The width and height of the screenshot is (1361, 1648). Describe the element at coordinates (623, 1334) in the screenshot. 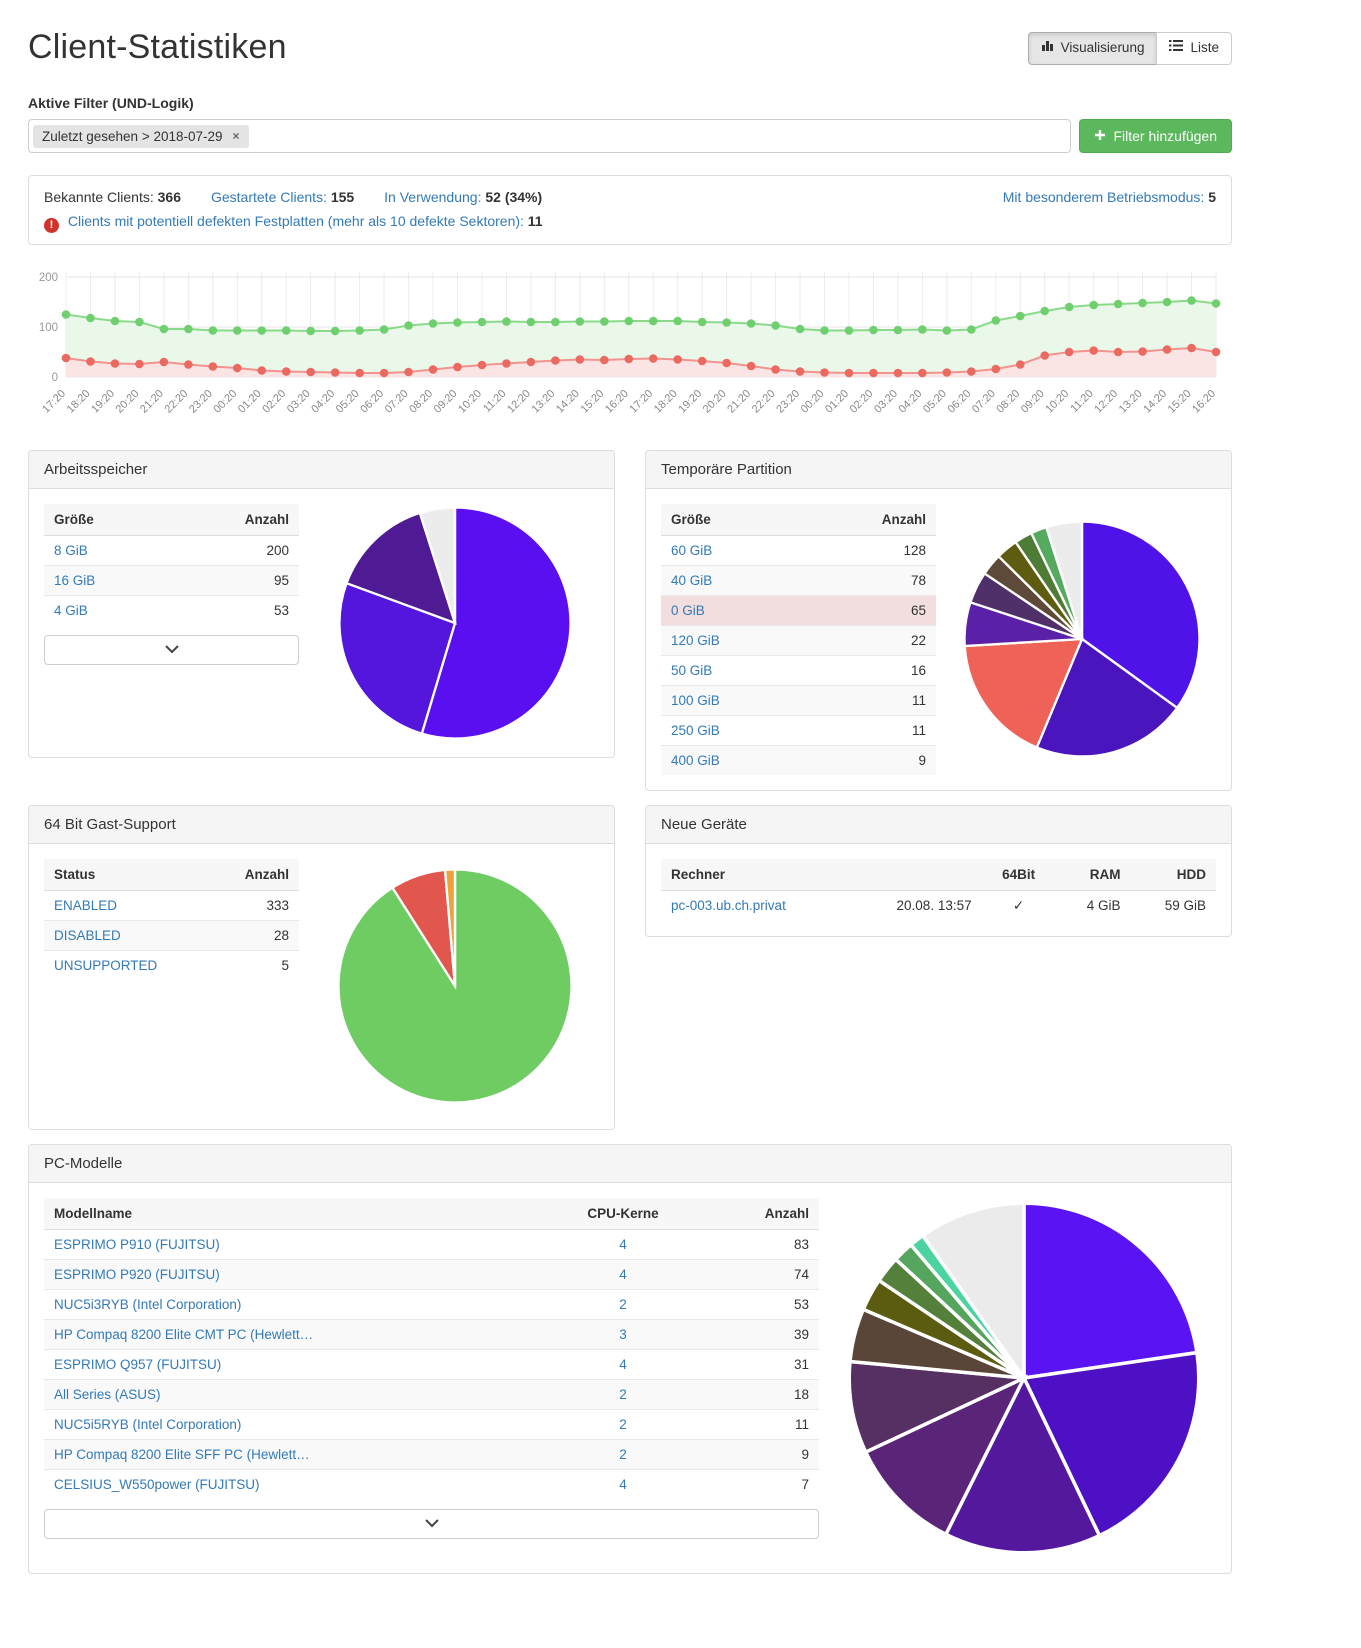

I see `table-cell-link: 3` at that location.